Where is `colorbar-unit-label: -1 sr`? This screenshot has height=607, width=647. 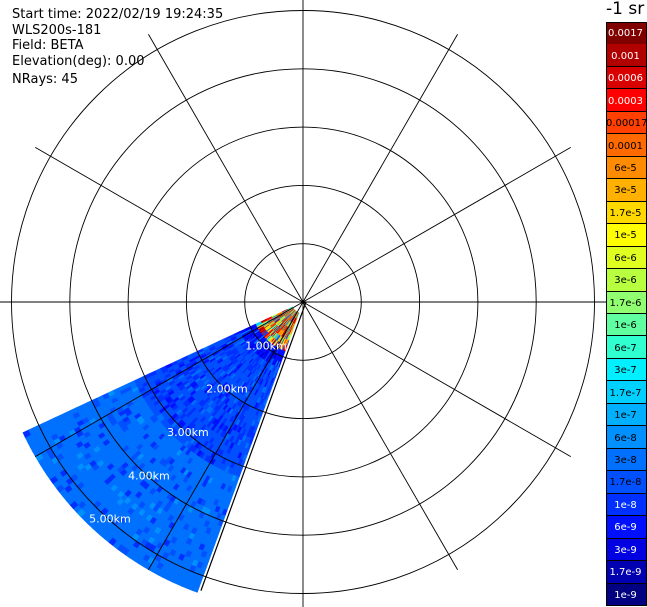 colorbar-unit-label: -1 sr is located at coordinates (625, 9).